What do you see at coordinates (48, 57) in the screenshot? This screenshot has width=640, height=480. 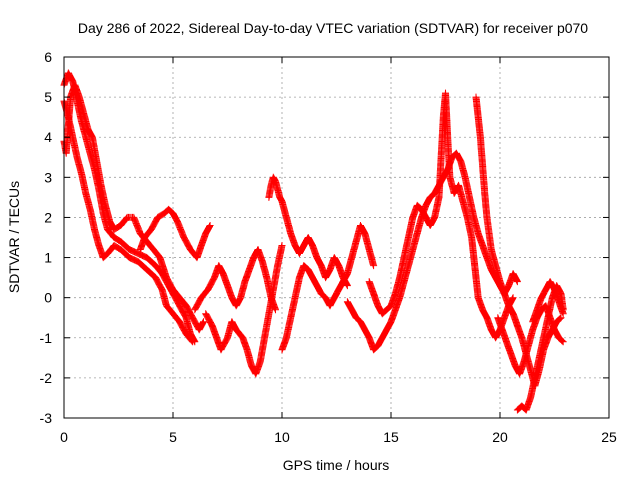 I see `y-tick-label: 6` at bounding box center [48, 57].